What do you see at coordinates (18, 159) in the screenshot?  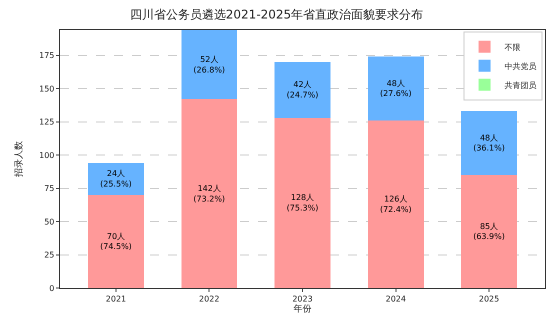 I see `y-axis-title: 招录人数` at bounding box center [18, 159].